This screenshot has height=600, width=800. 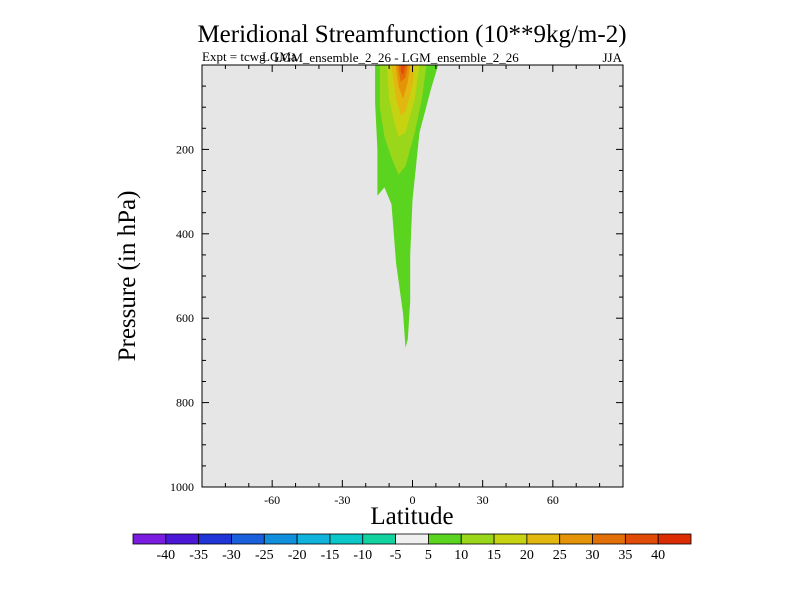 What do you see at coordinates (362, 555) in the screenshot?
I see `colorbar-tick-label: -10` at bounding box center [362, 555].